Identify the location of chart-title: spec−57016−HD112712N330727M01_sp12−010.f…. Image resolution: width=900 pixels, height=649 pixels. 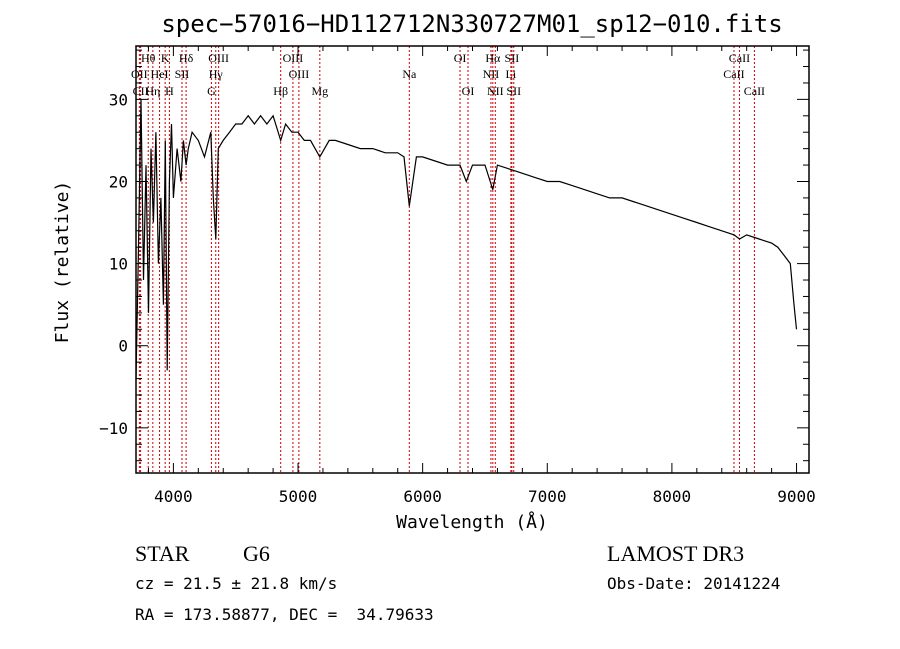
(471, 24).